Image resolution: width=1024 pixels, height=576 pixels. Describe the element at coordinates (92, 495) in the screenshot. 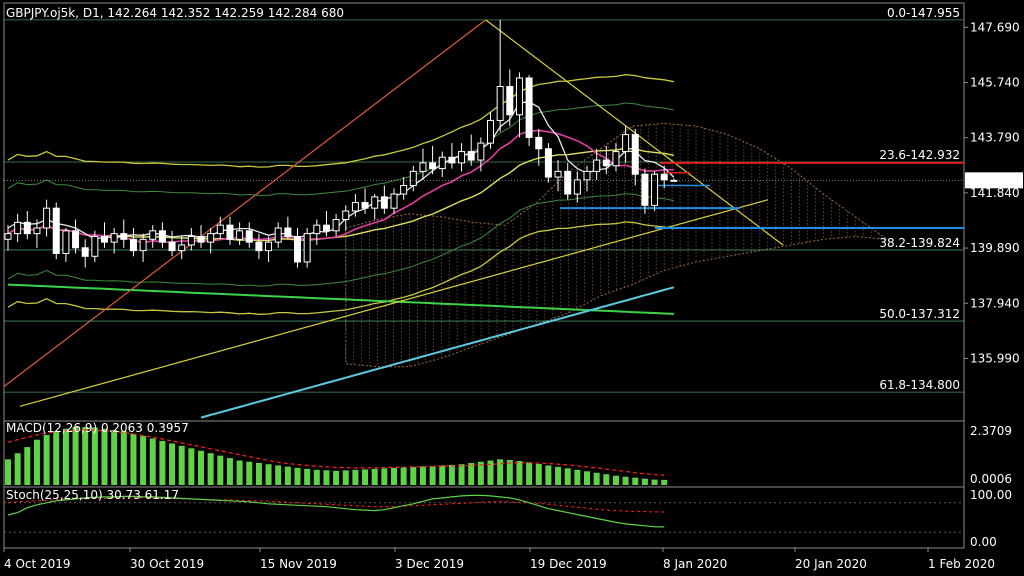

I see `stoch-label: Stoch(25,25,10) 30.73 61.17` at that location.